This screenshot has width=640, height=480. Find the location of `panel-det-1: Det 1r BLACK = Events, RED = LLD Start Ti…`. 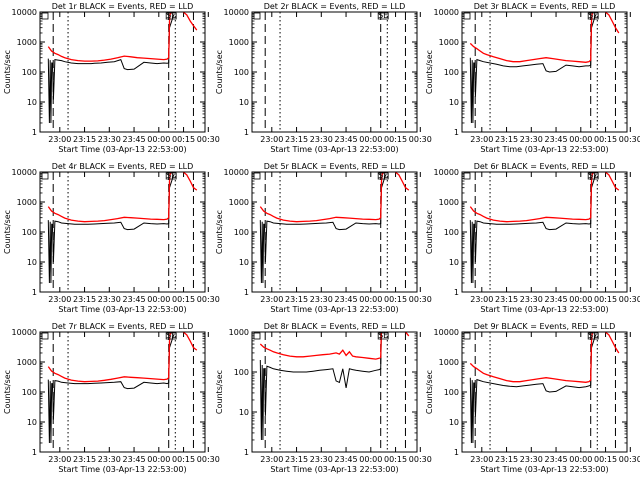

panel-det-1: Det 1r BLACK = Events, RED = LLD Start Ti… is located at coordinates (111, 78).